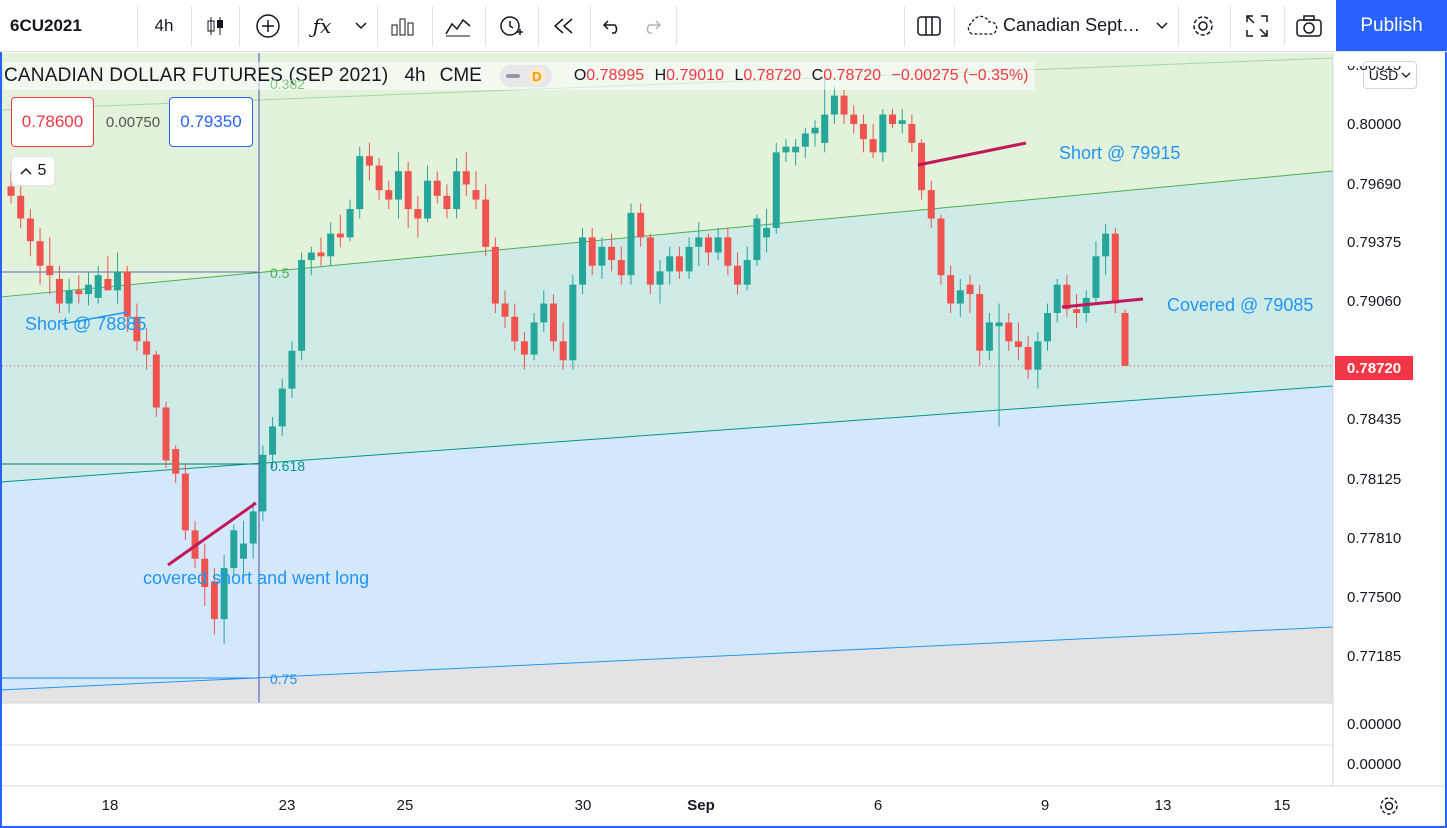  I want to click on annotation-covered-2: Covered @ 79085, so click(1240, 305).